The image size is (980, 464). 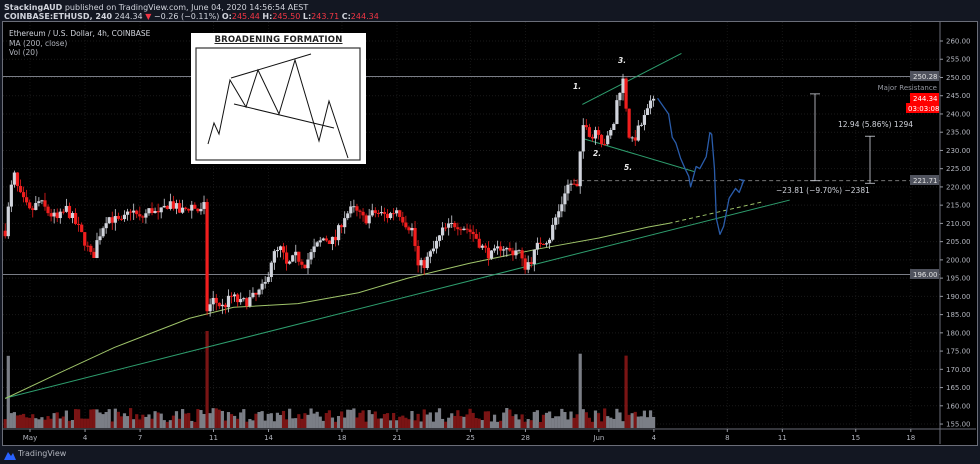 I want to click on price-tick-label: 180.00, so click(x=958, y=333).